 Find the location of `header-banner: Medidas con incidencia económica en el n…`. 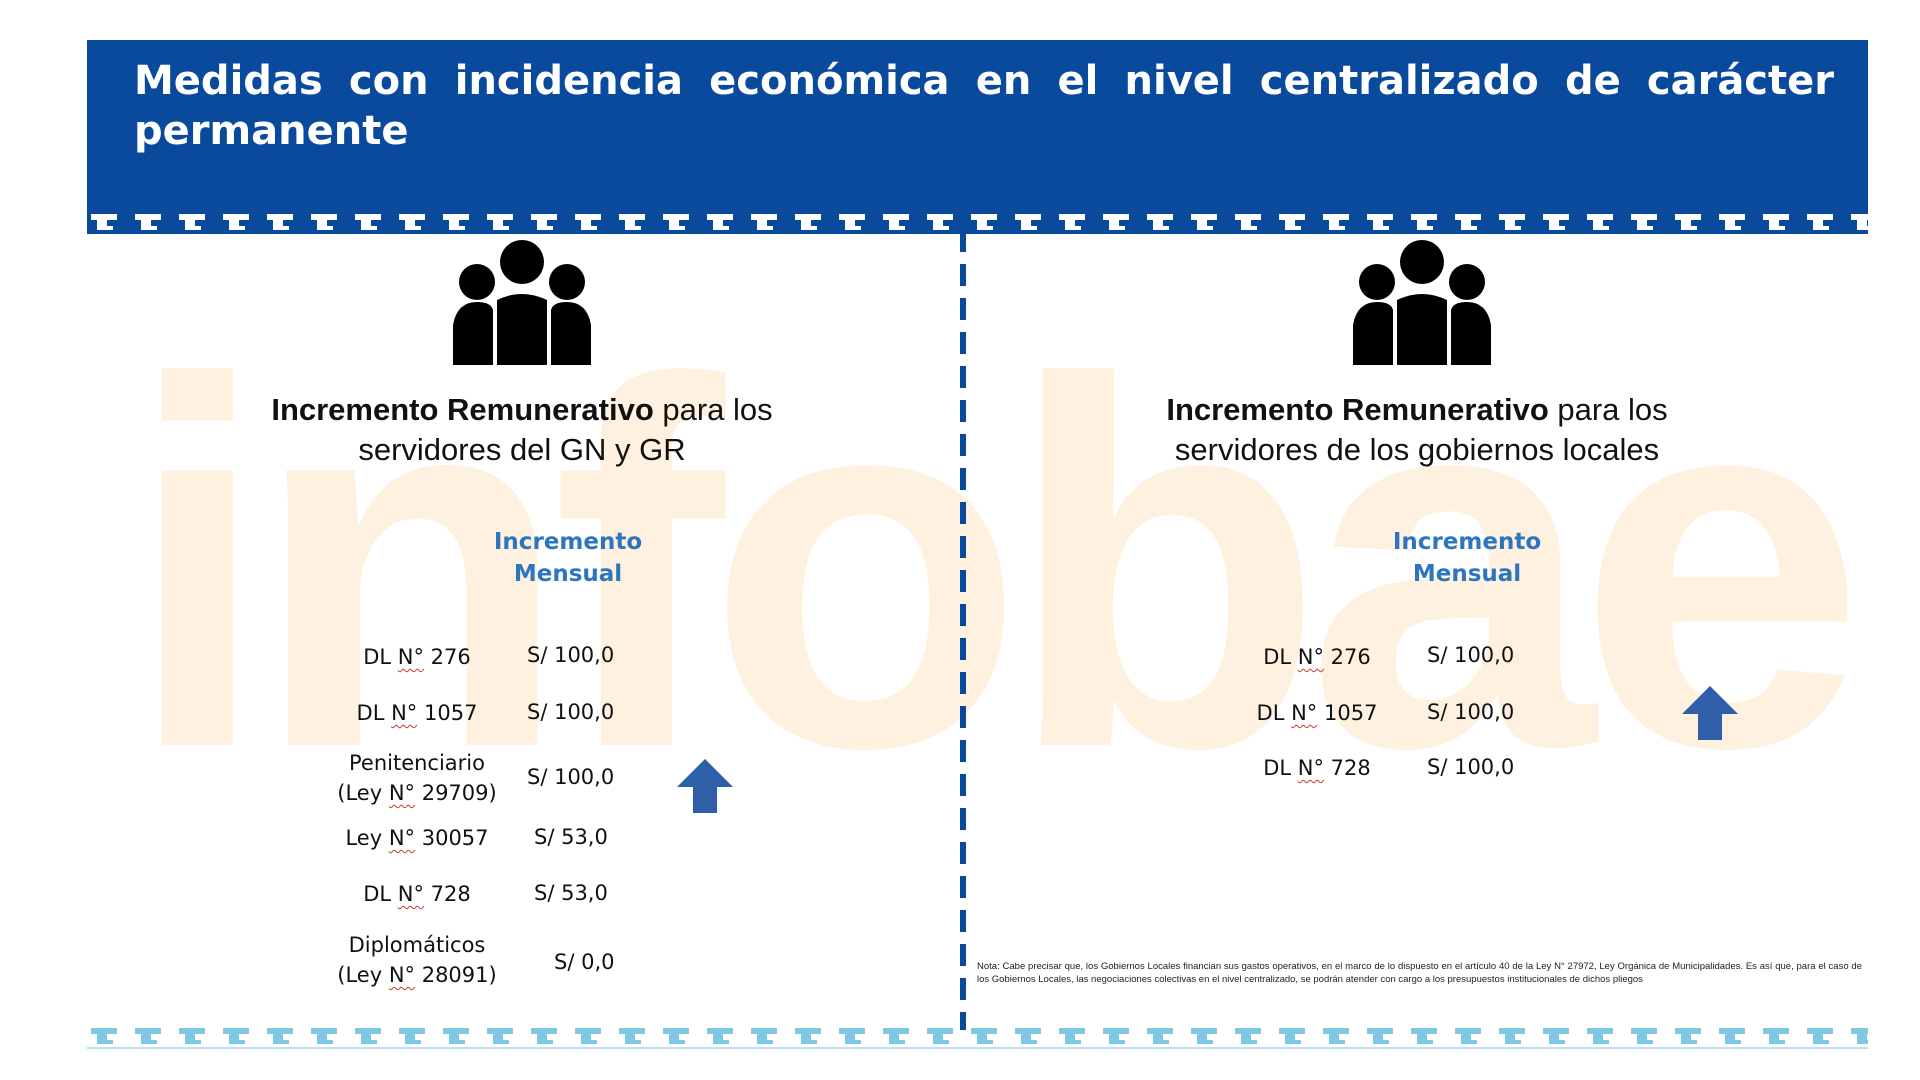

header-banner: Medidas con incidencia económica en el n… is located at coordinates (977, 120).